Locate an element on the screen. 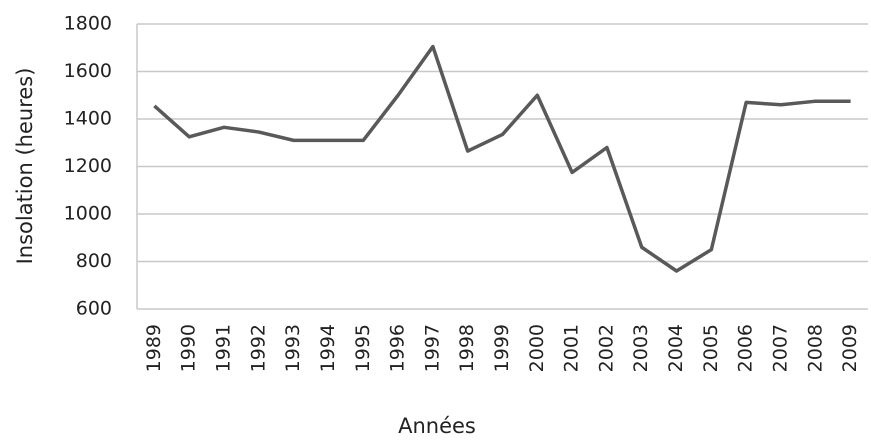  x-tick-label: 1995 is located at coordinates (363, 348).